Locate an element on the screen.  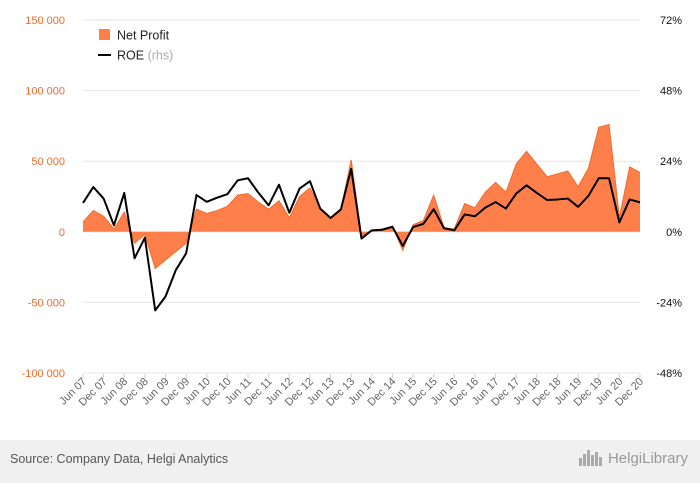
left-tick-label: 0 is located at coordinates (62, 233).